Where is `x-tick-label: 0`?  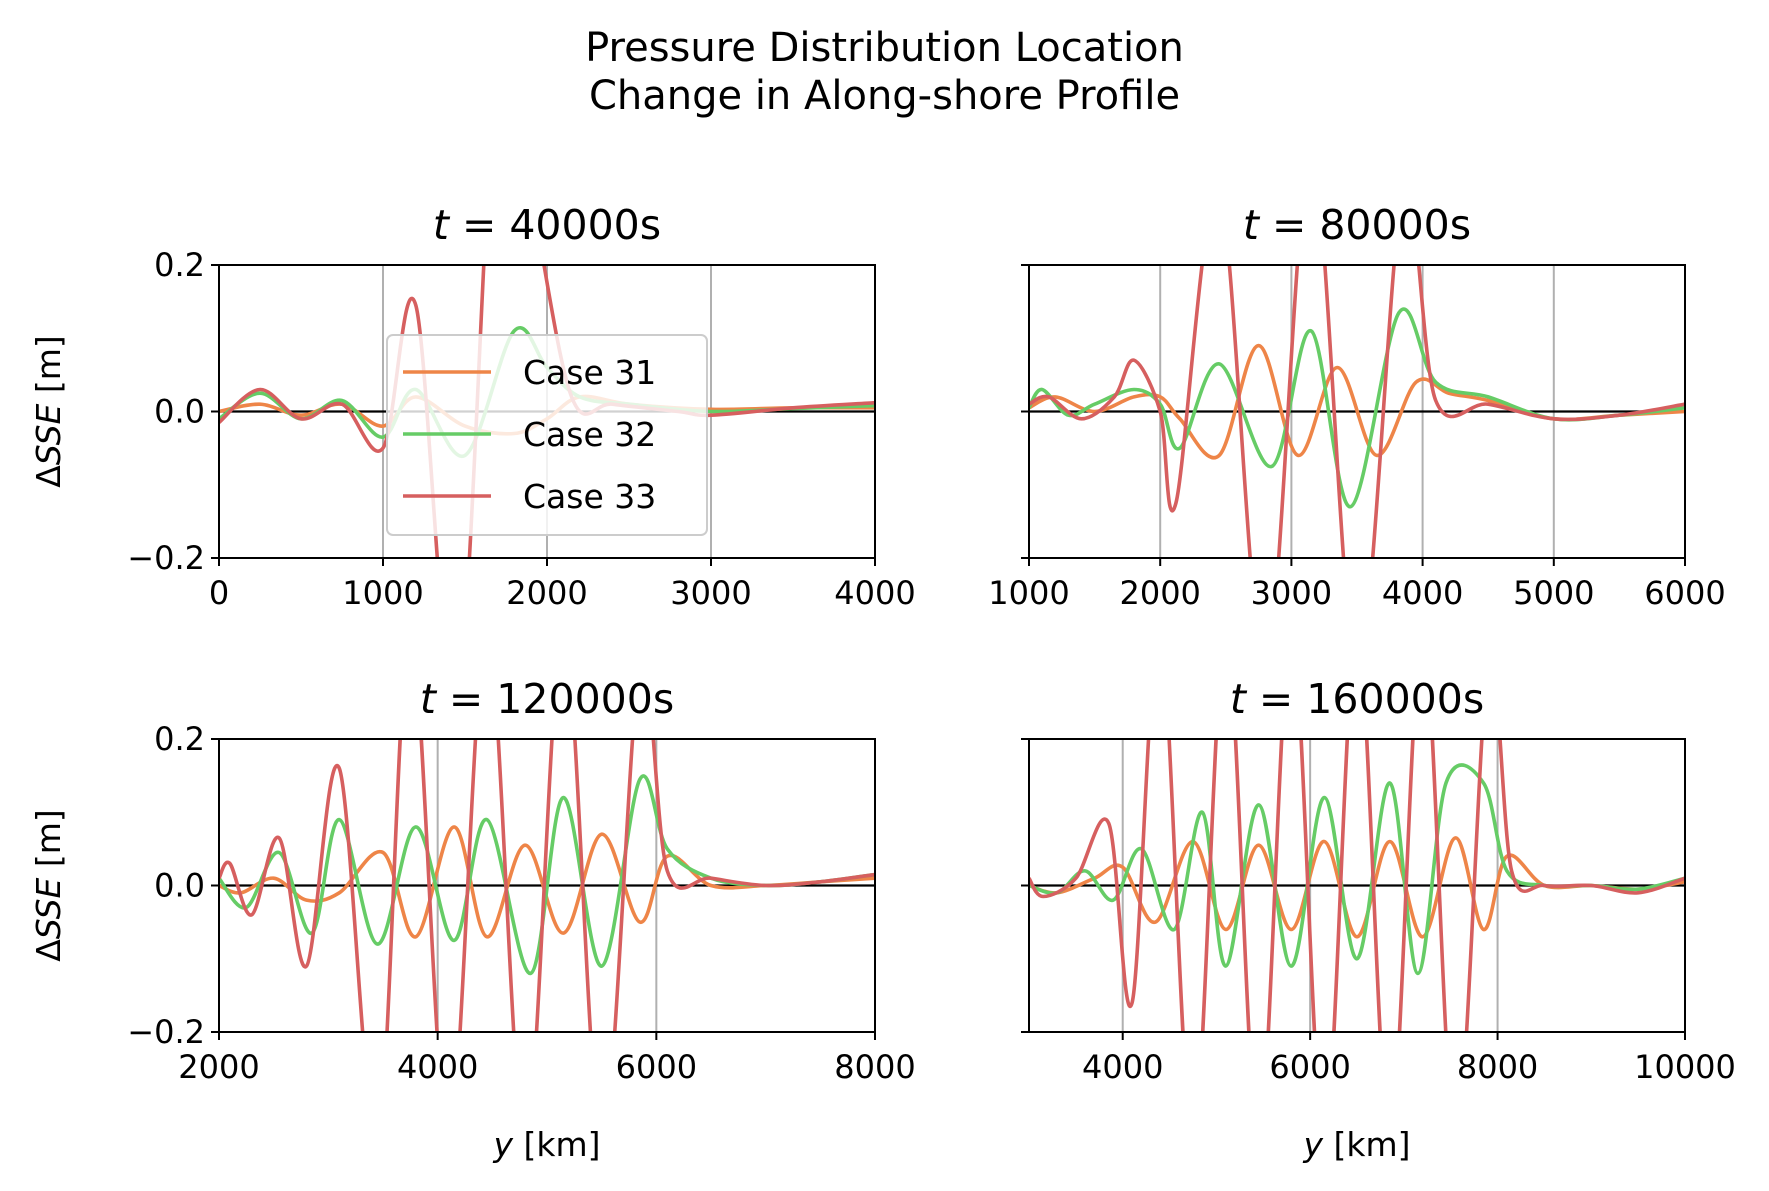 x-tick-label: 0 is located at coordinates (219, 593).